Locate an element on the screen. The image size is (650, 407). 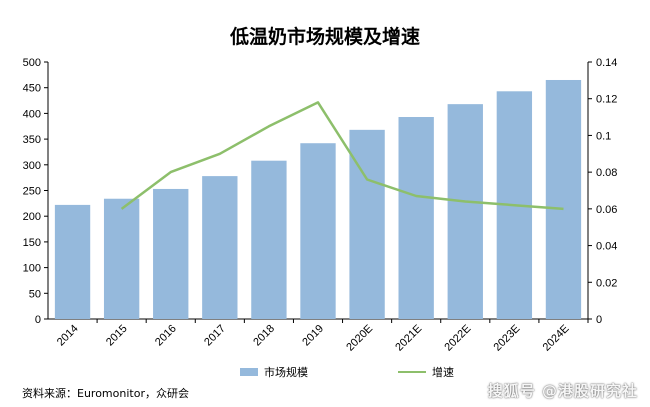
left-axis-ticks: 0 50 100 150 200 250 300 350 400 450 500 is located at coordinates (35, 191).